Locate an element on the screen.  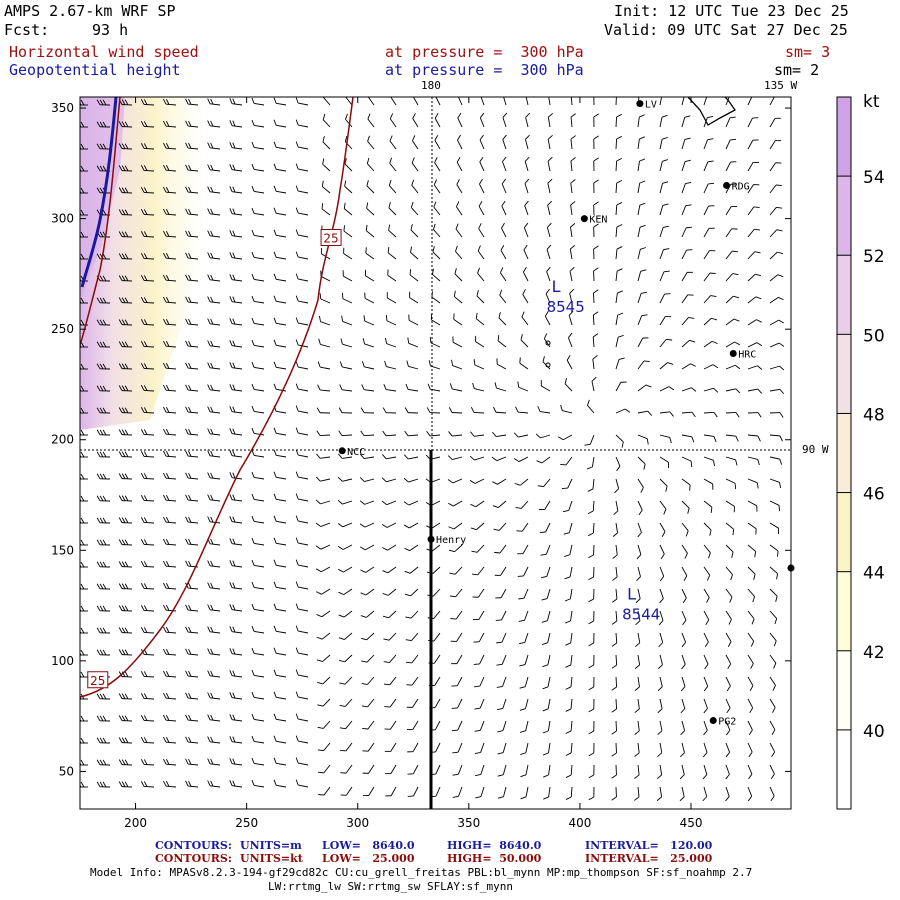
y-tick-label: 50 is located at coordinates (66, 771).